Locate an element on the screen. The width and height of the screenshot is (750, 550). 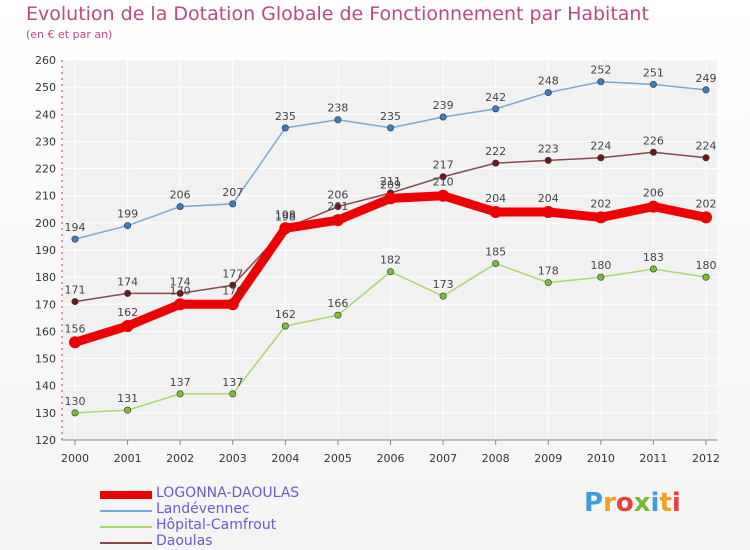
y-tick-label: 150 is located at coordinates (45, 359).